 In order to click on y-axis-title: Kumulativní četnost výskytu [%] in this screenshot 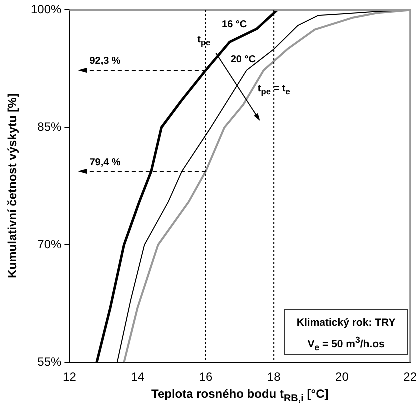, I will do `click(11, 186)`.